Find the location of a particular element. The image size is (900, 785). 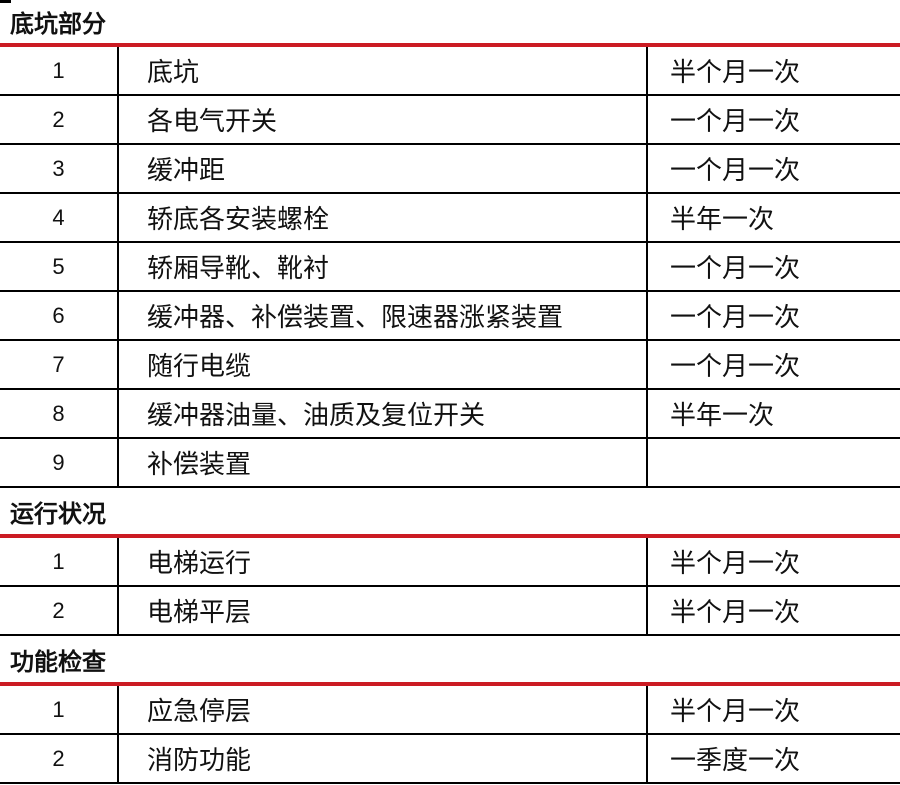

table-row: 1 应急停层 半个月一次 is located at coordinates (450, 710).